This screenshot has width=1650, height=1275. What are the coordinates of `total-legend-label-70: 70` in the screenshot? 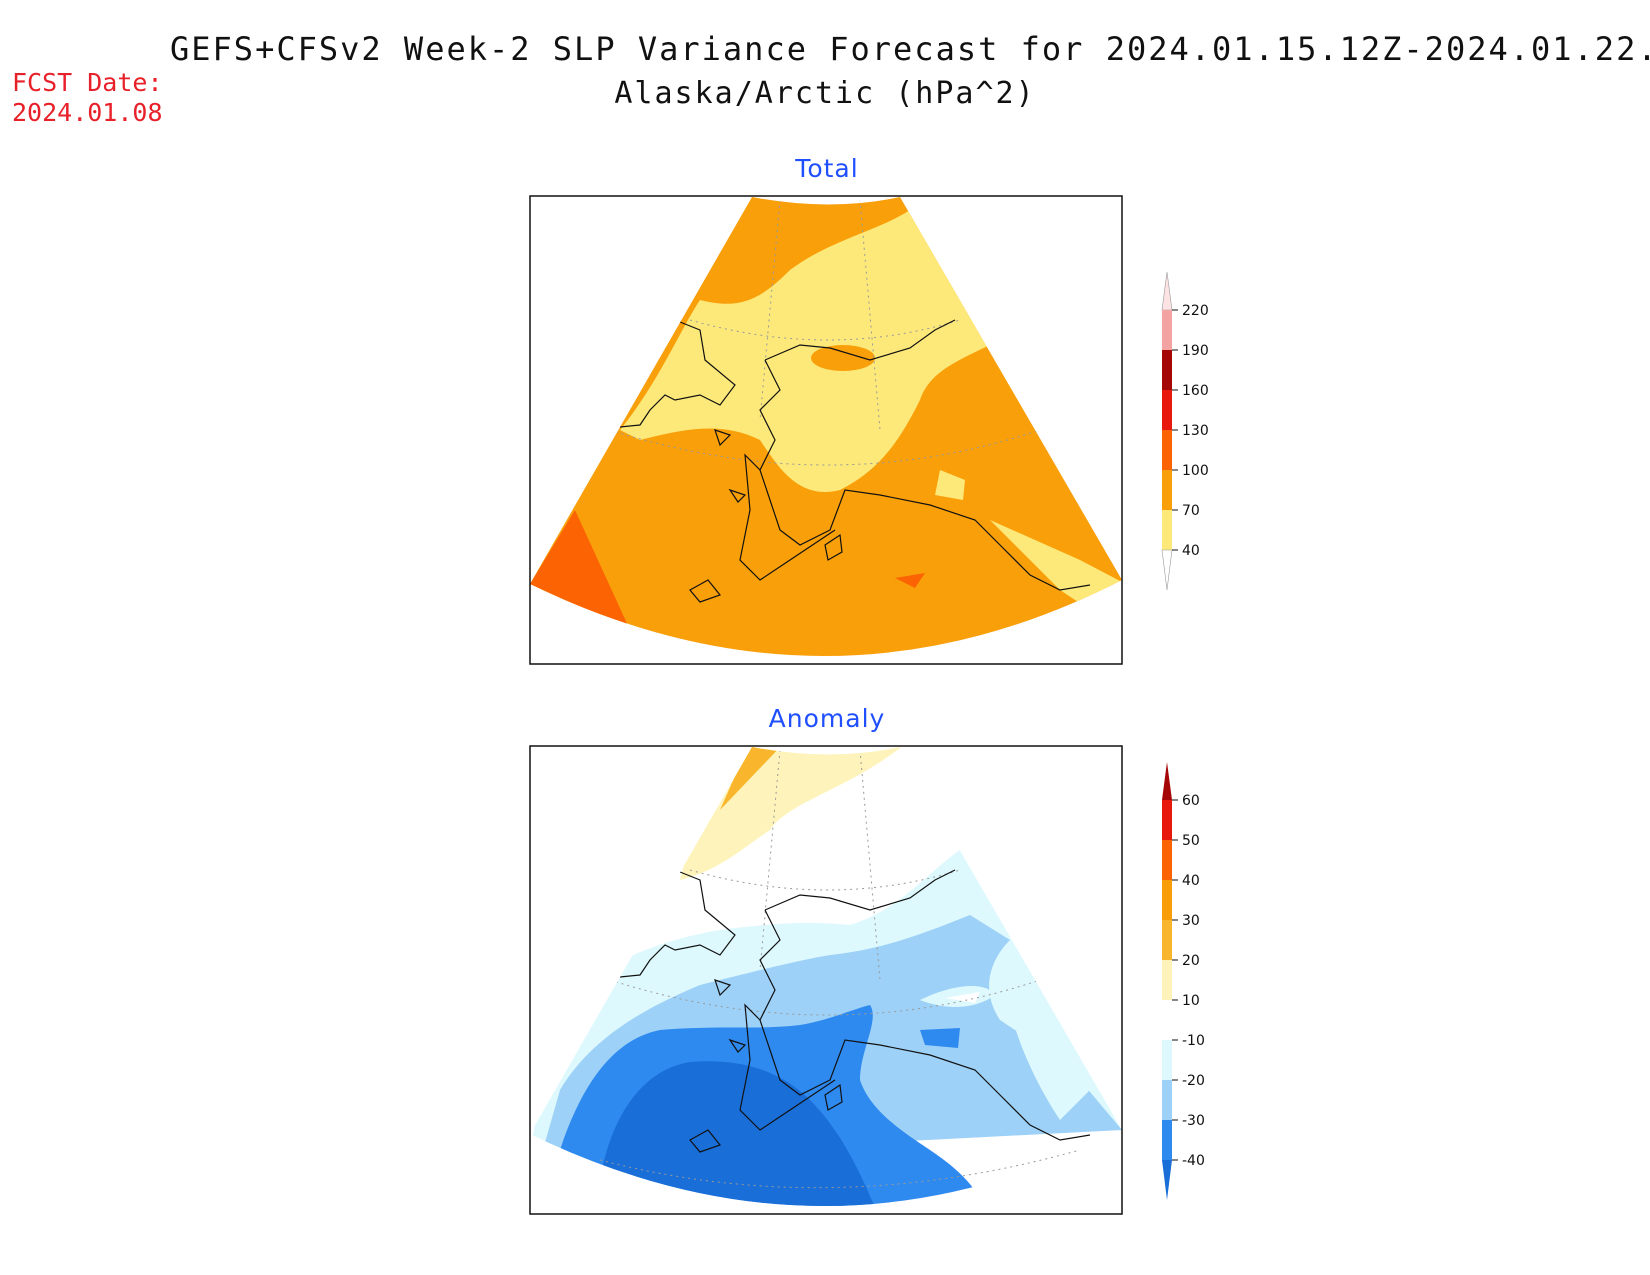 It's located at (1191, 511).